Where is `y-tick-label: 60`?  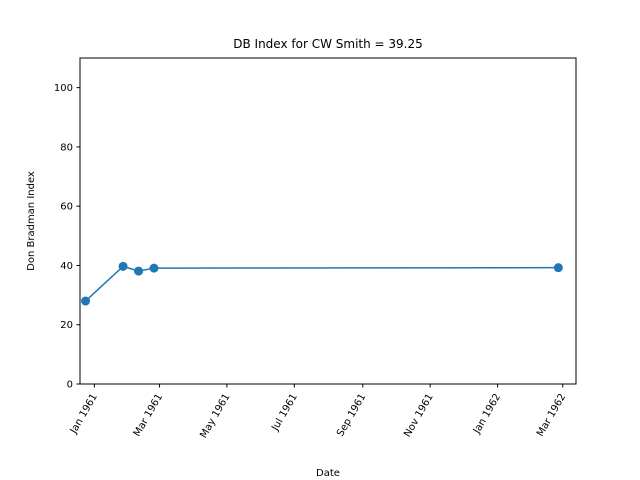
y-tick-label: 60 is located at coordinates (66, 207).